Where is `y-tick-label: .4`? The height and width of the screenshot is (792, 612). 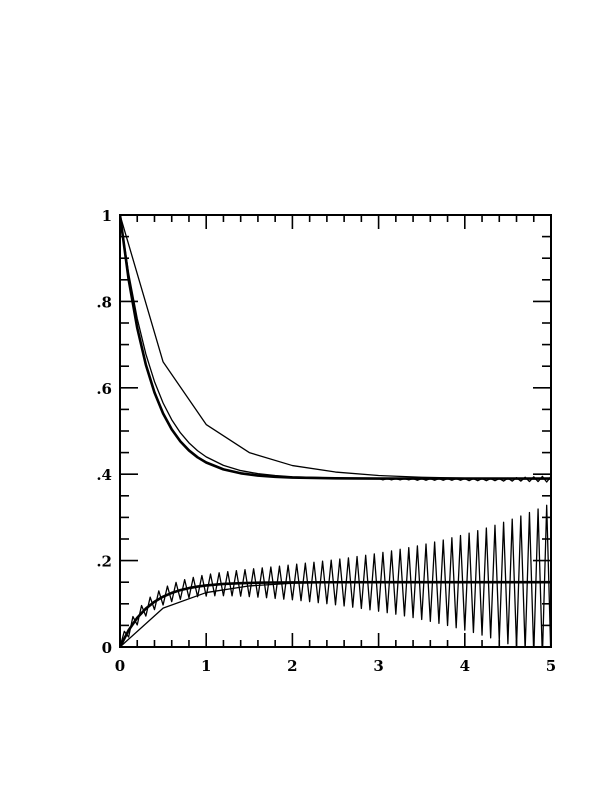 y-tick-label: .4 is located at coordinates (104, 475).